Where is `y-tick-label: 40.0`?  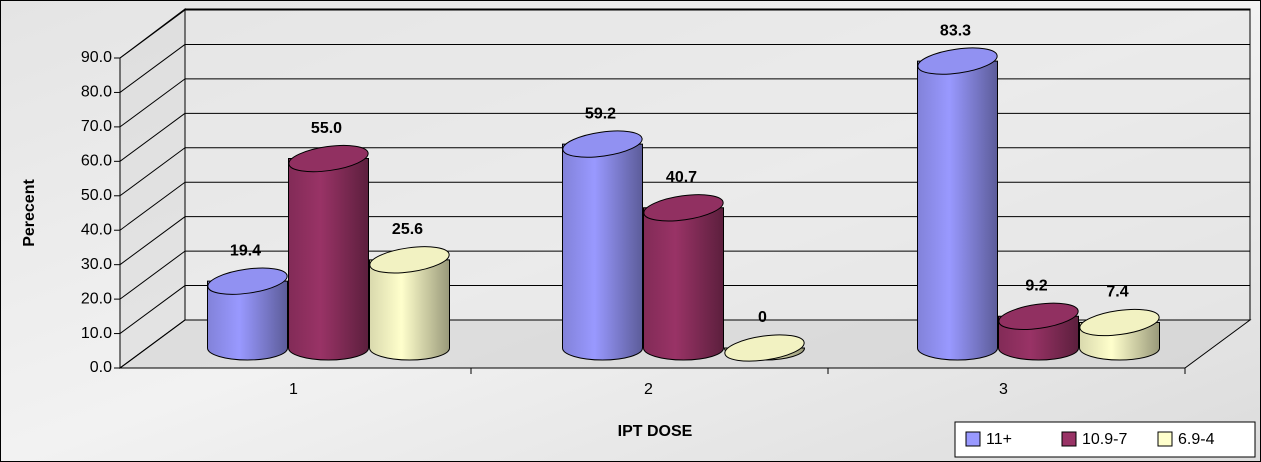
y-tick-label: 40.0 is located at coordinates (96, 229).